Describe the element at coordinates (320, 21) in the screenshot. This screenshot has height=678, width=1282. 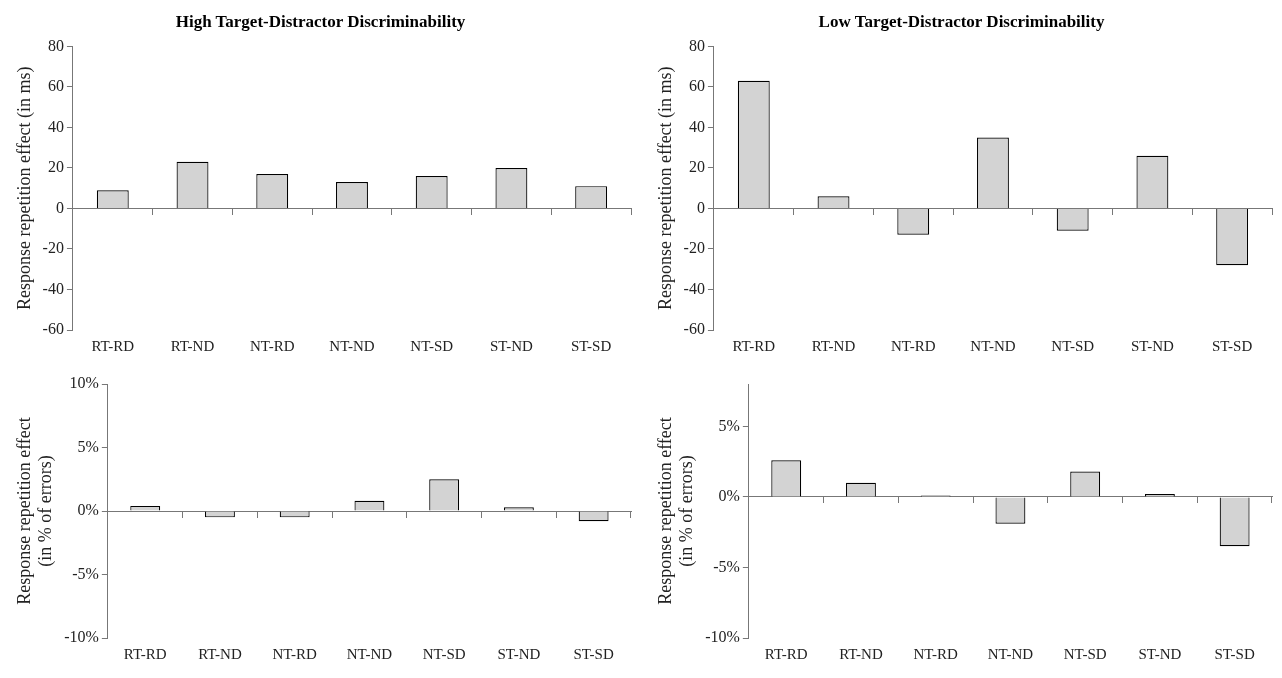
I see `chart-title: High Target-Distractor Discriminability` at that location.